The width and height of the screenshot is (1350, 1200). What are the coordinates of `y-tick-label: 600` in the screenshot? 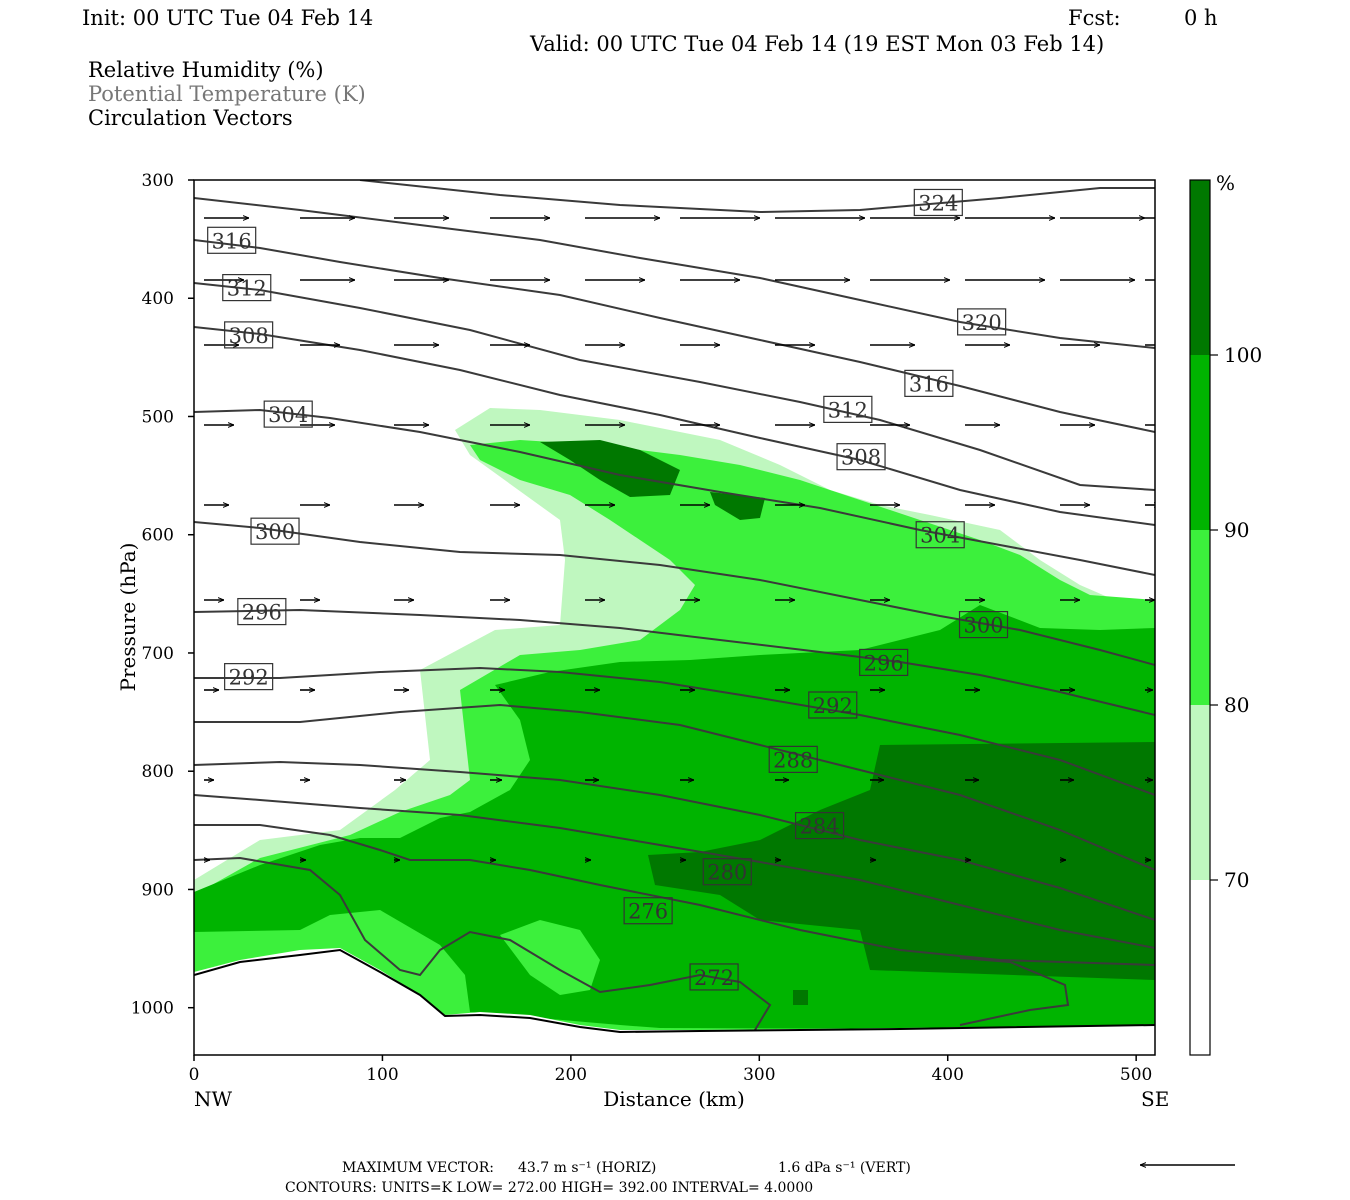 It's located at (158, 536).